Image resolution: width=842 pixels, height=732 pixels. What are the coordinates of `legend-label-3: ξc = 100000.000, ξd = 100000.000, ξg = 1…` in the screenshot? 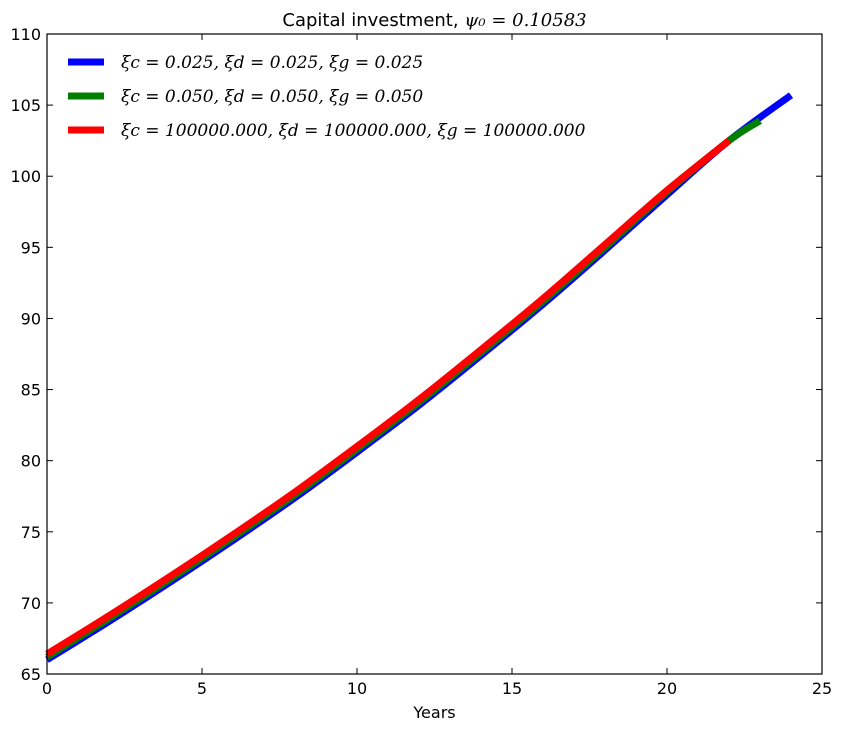 It's located at (353, 131).